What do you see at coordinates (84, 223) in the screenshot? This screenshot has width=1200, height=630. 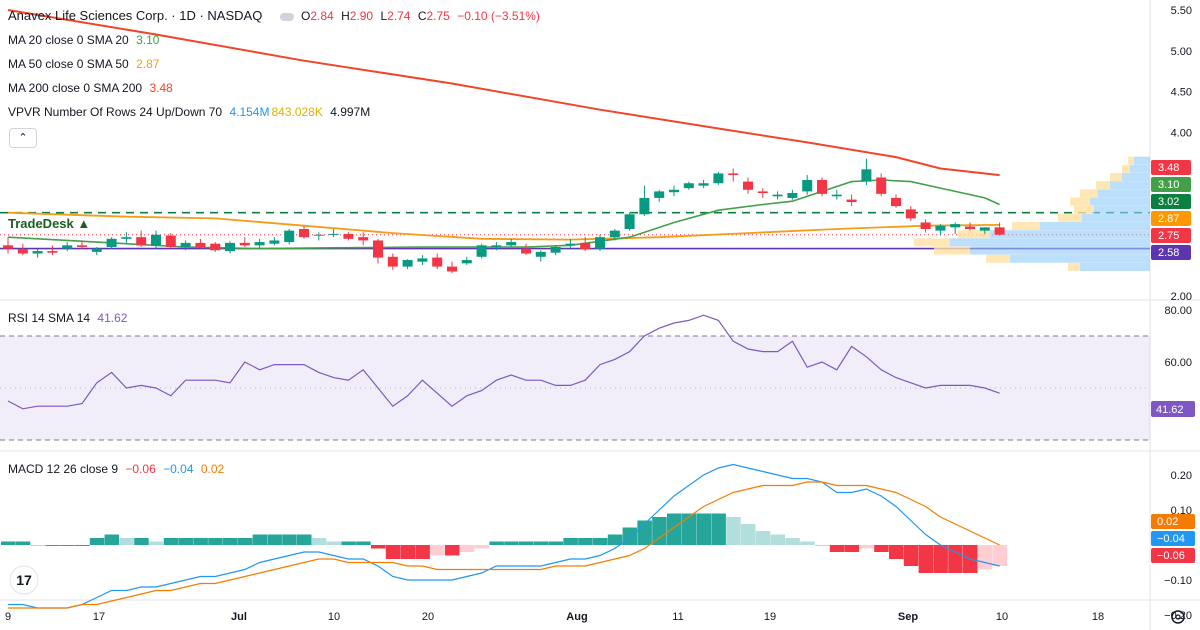 I see `triangle-up-icon: ▲` at bounding box center [84, 223].